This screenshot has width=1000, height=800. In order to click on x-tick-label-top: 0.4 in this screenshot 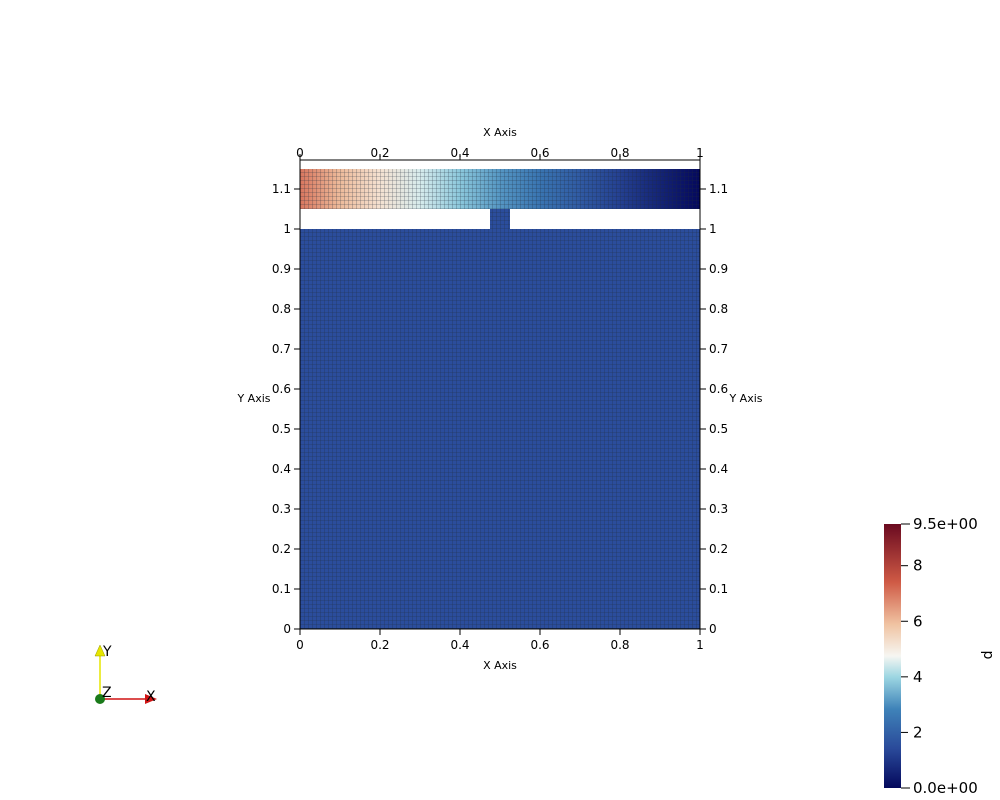, I will do `click(459, 153)`.